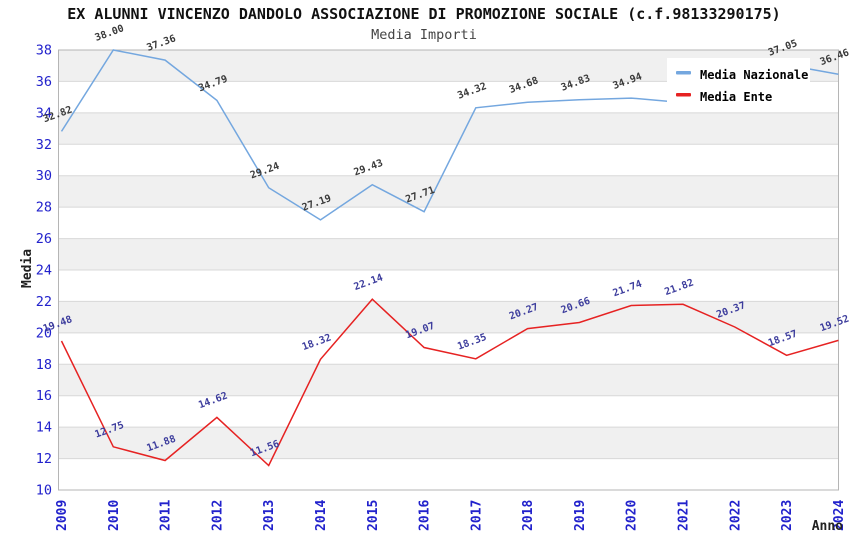 This screenshot has height=550, width=850. What do you see at coordinates (476, 515) in the screenshot?
I see `x-tick-label: 2017` at bounding box center [476, 515].